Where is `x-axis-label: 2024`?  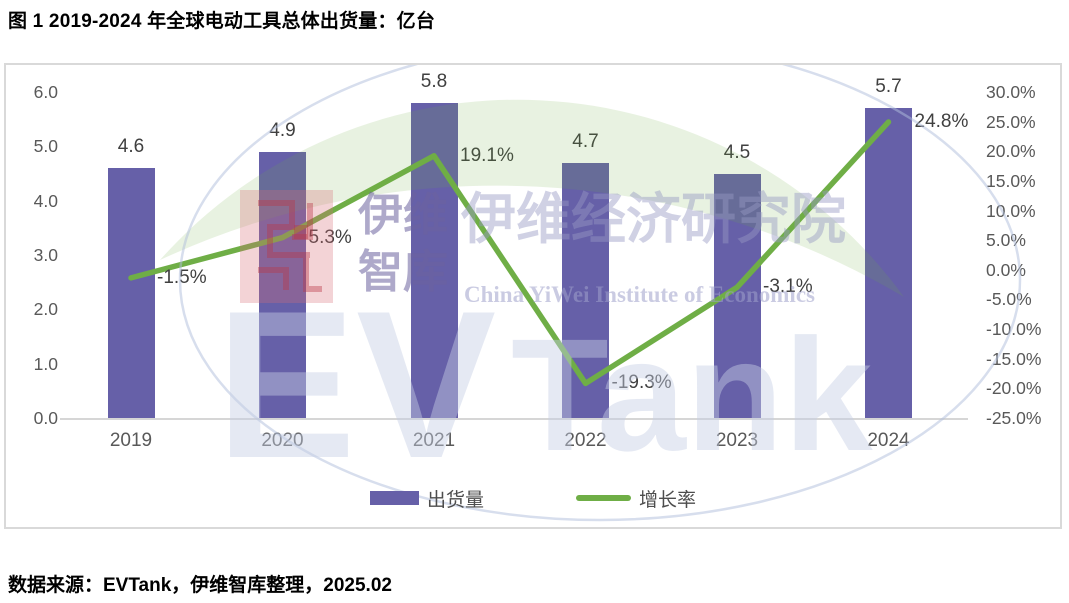
x-axis-label: 2024 is located at coordinates (888, 440).